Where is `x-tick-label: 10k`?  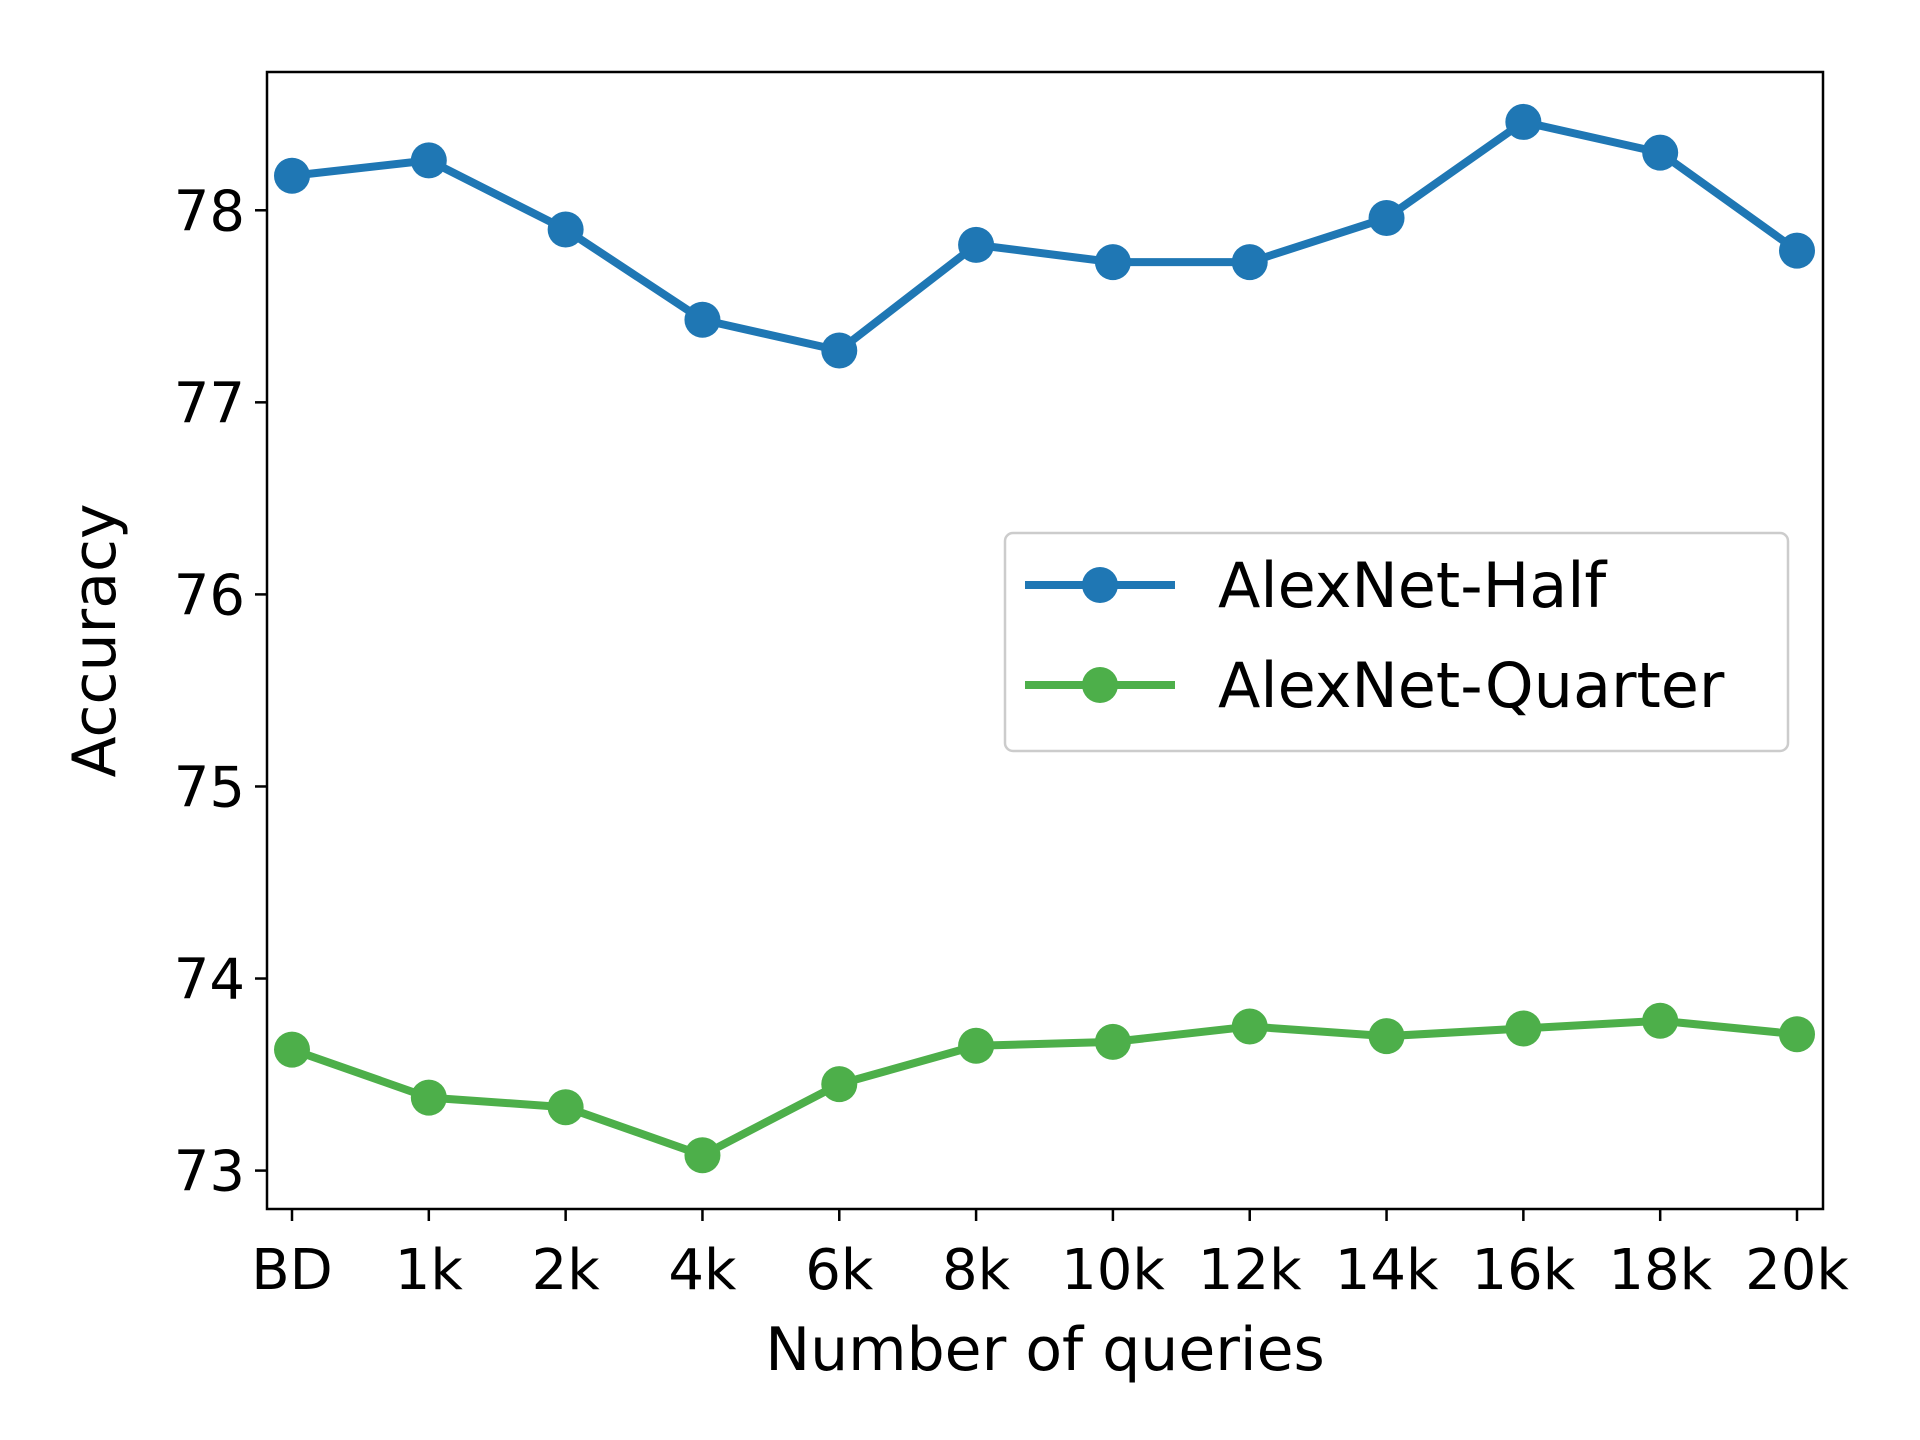 x-tick-label: 10k is located at coordinates (1113, 1270).